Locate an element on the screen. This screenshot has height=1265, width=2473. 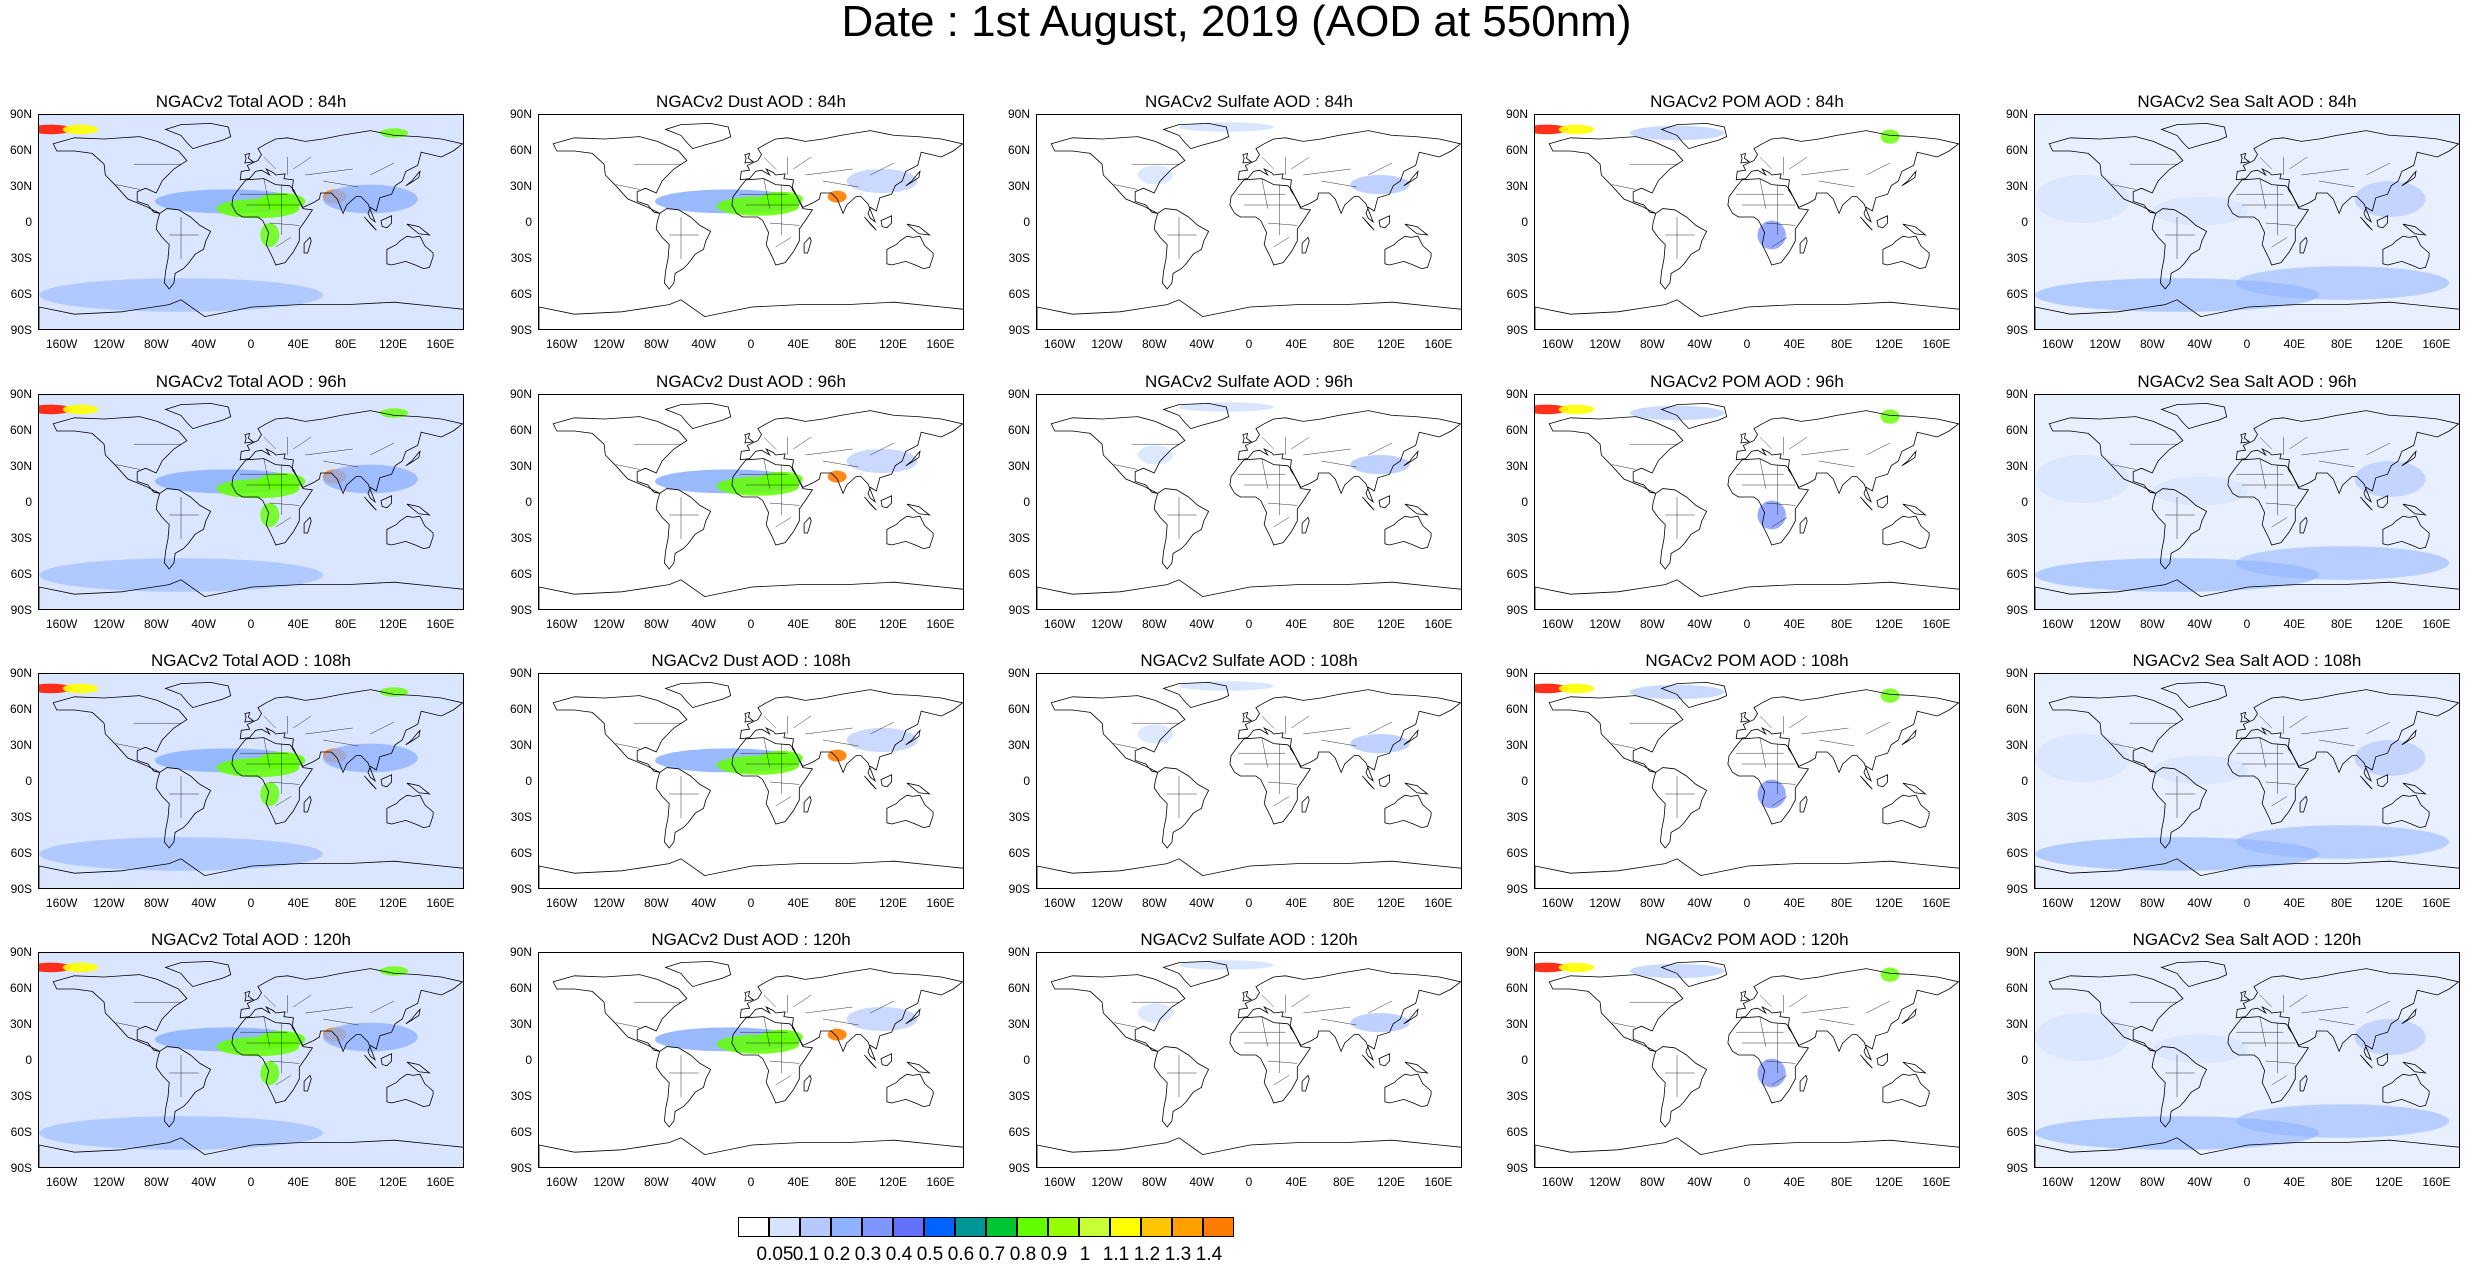
figure-title: Date : 1st August, 2019 (AOD at 550nm) is located at coordinates (1236, 23).